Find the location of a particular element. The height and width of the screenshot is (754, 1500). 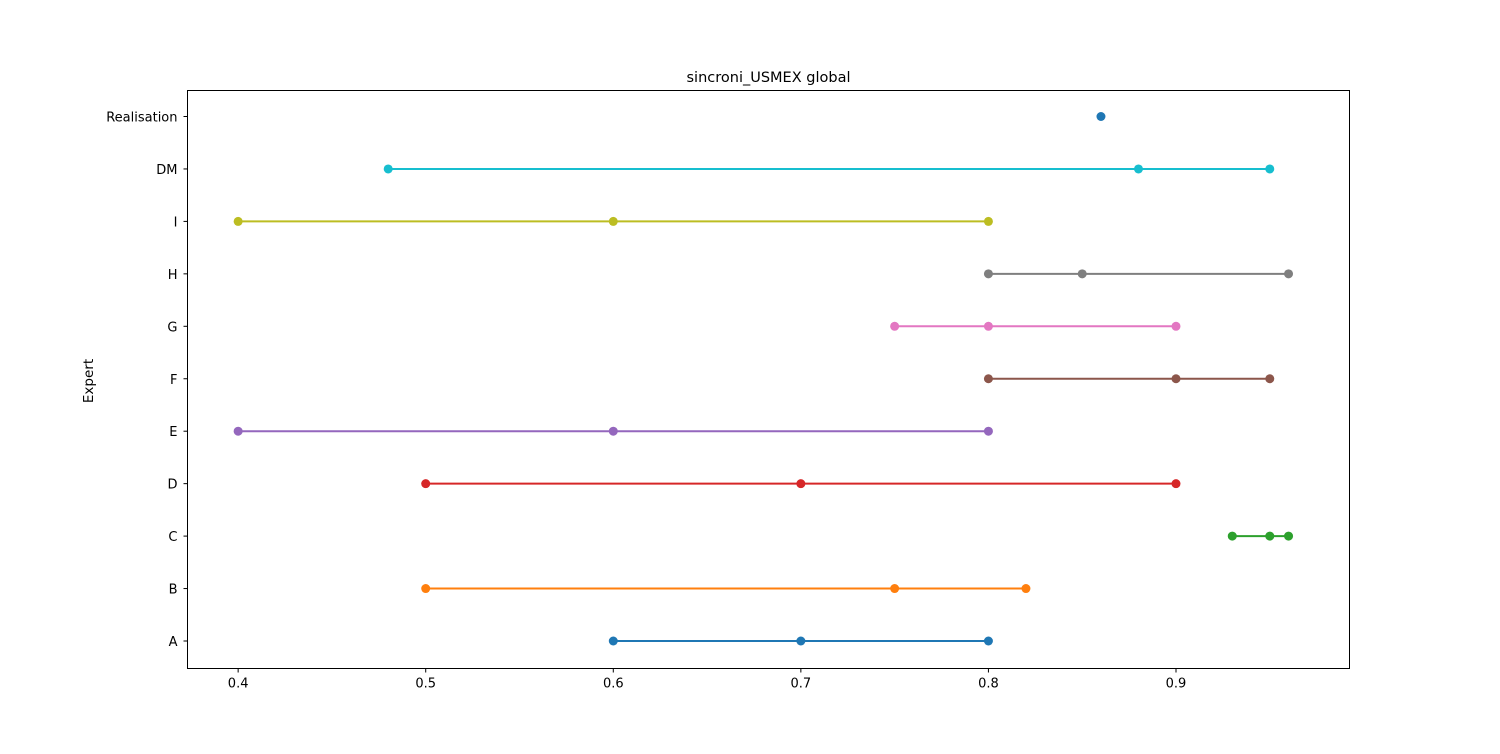

y-axis-label: Expert is located at coordinates (89, 381).